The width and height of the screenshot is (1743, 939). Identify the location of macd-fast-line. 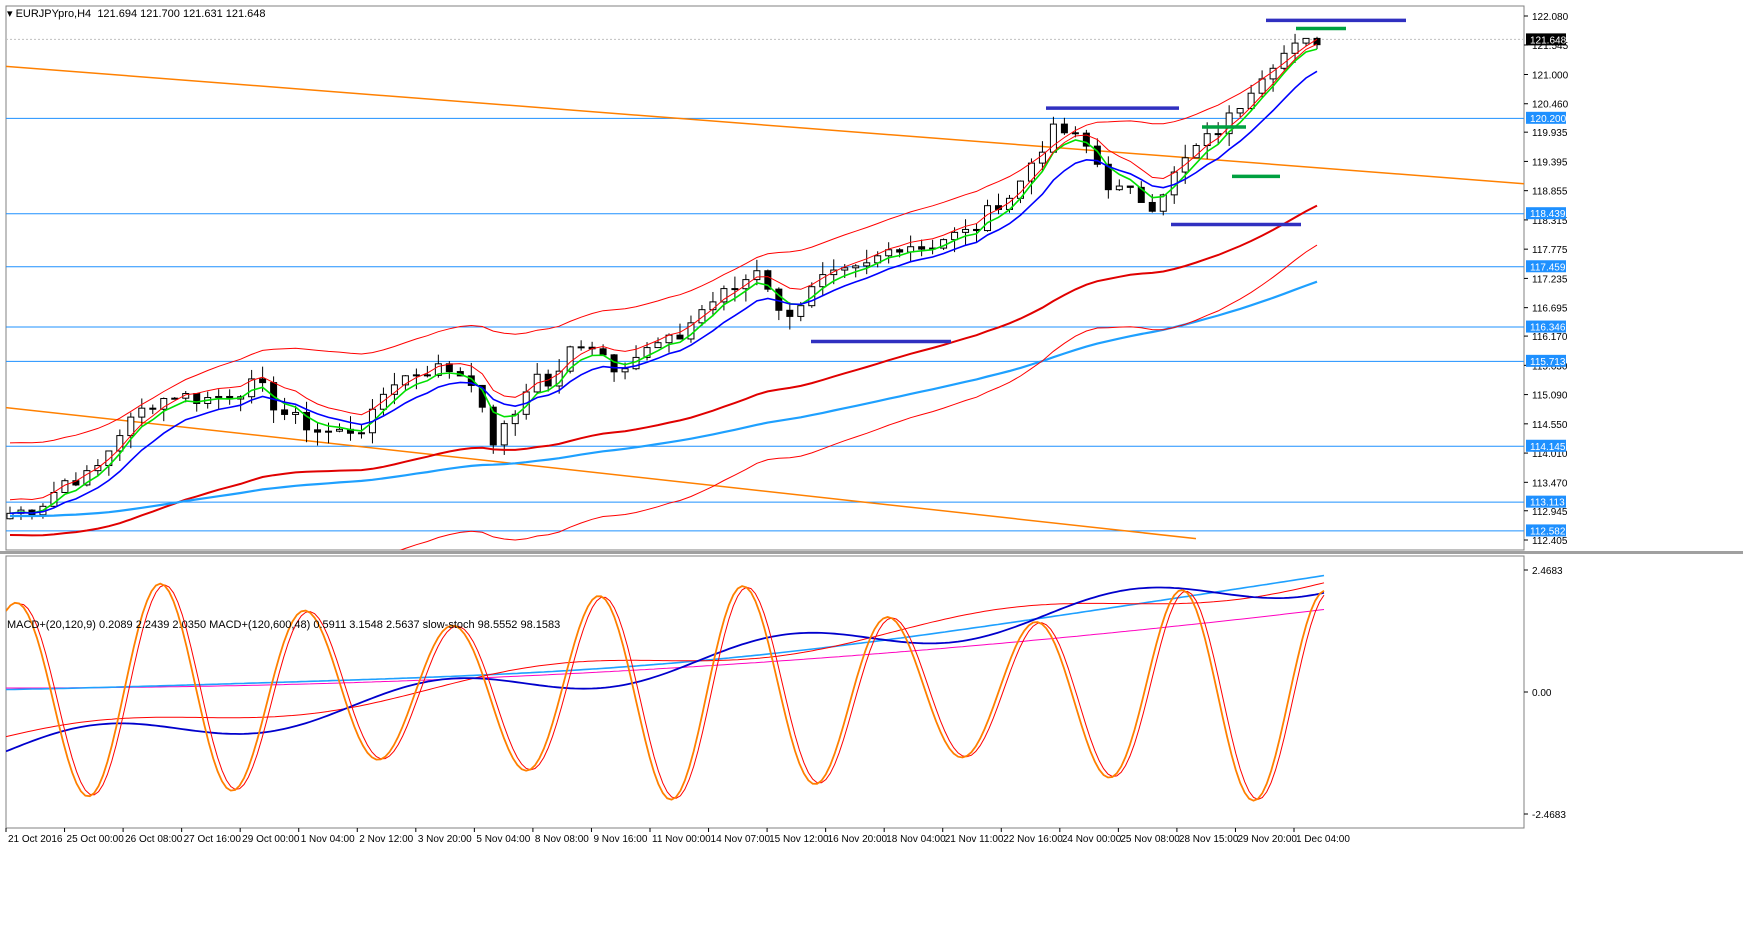
(665, 669).